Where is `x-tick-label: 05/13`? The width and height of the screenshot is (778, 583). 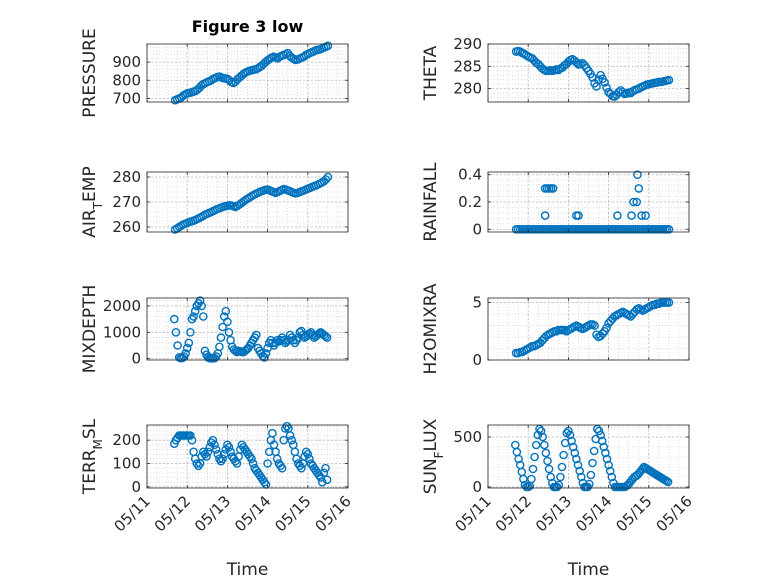 x-tick-label: 05/13 is located at coordinates (212, 513).